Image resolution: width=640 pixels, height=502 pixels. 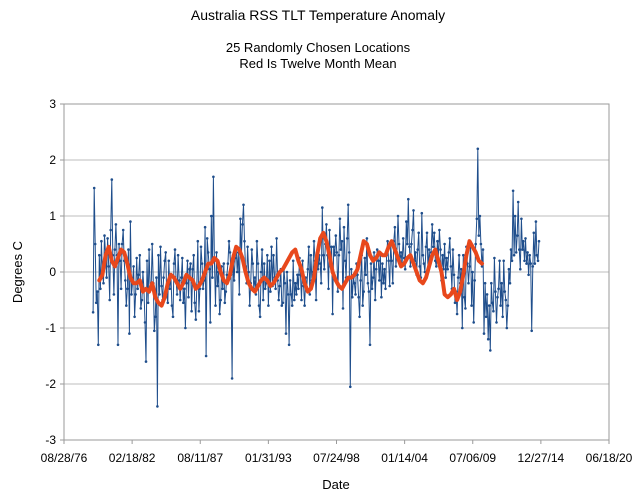 What do you see at coordinates (404, 458) in the screenshot?
I see `x-tick-label-5: 01/14/04` at bounding box center [404, 458].